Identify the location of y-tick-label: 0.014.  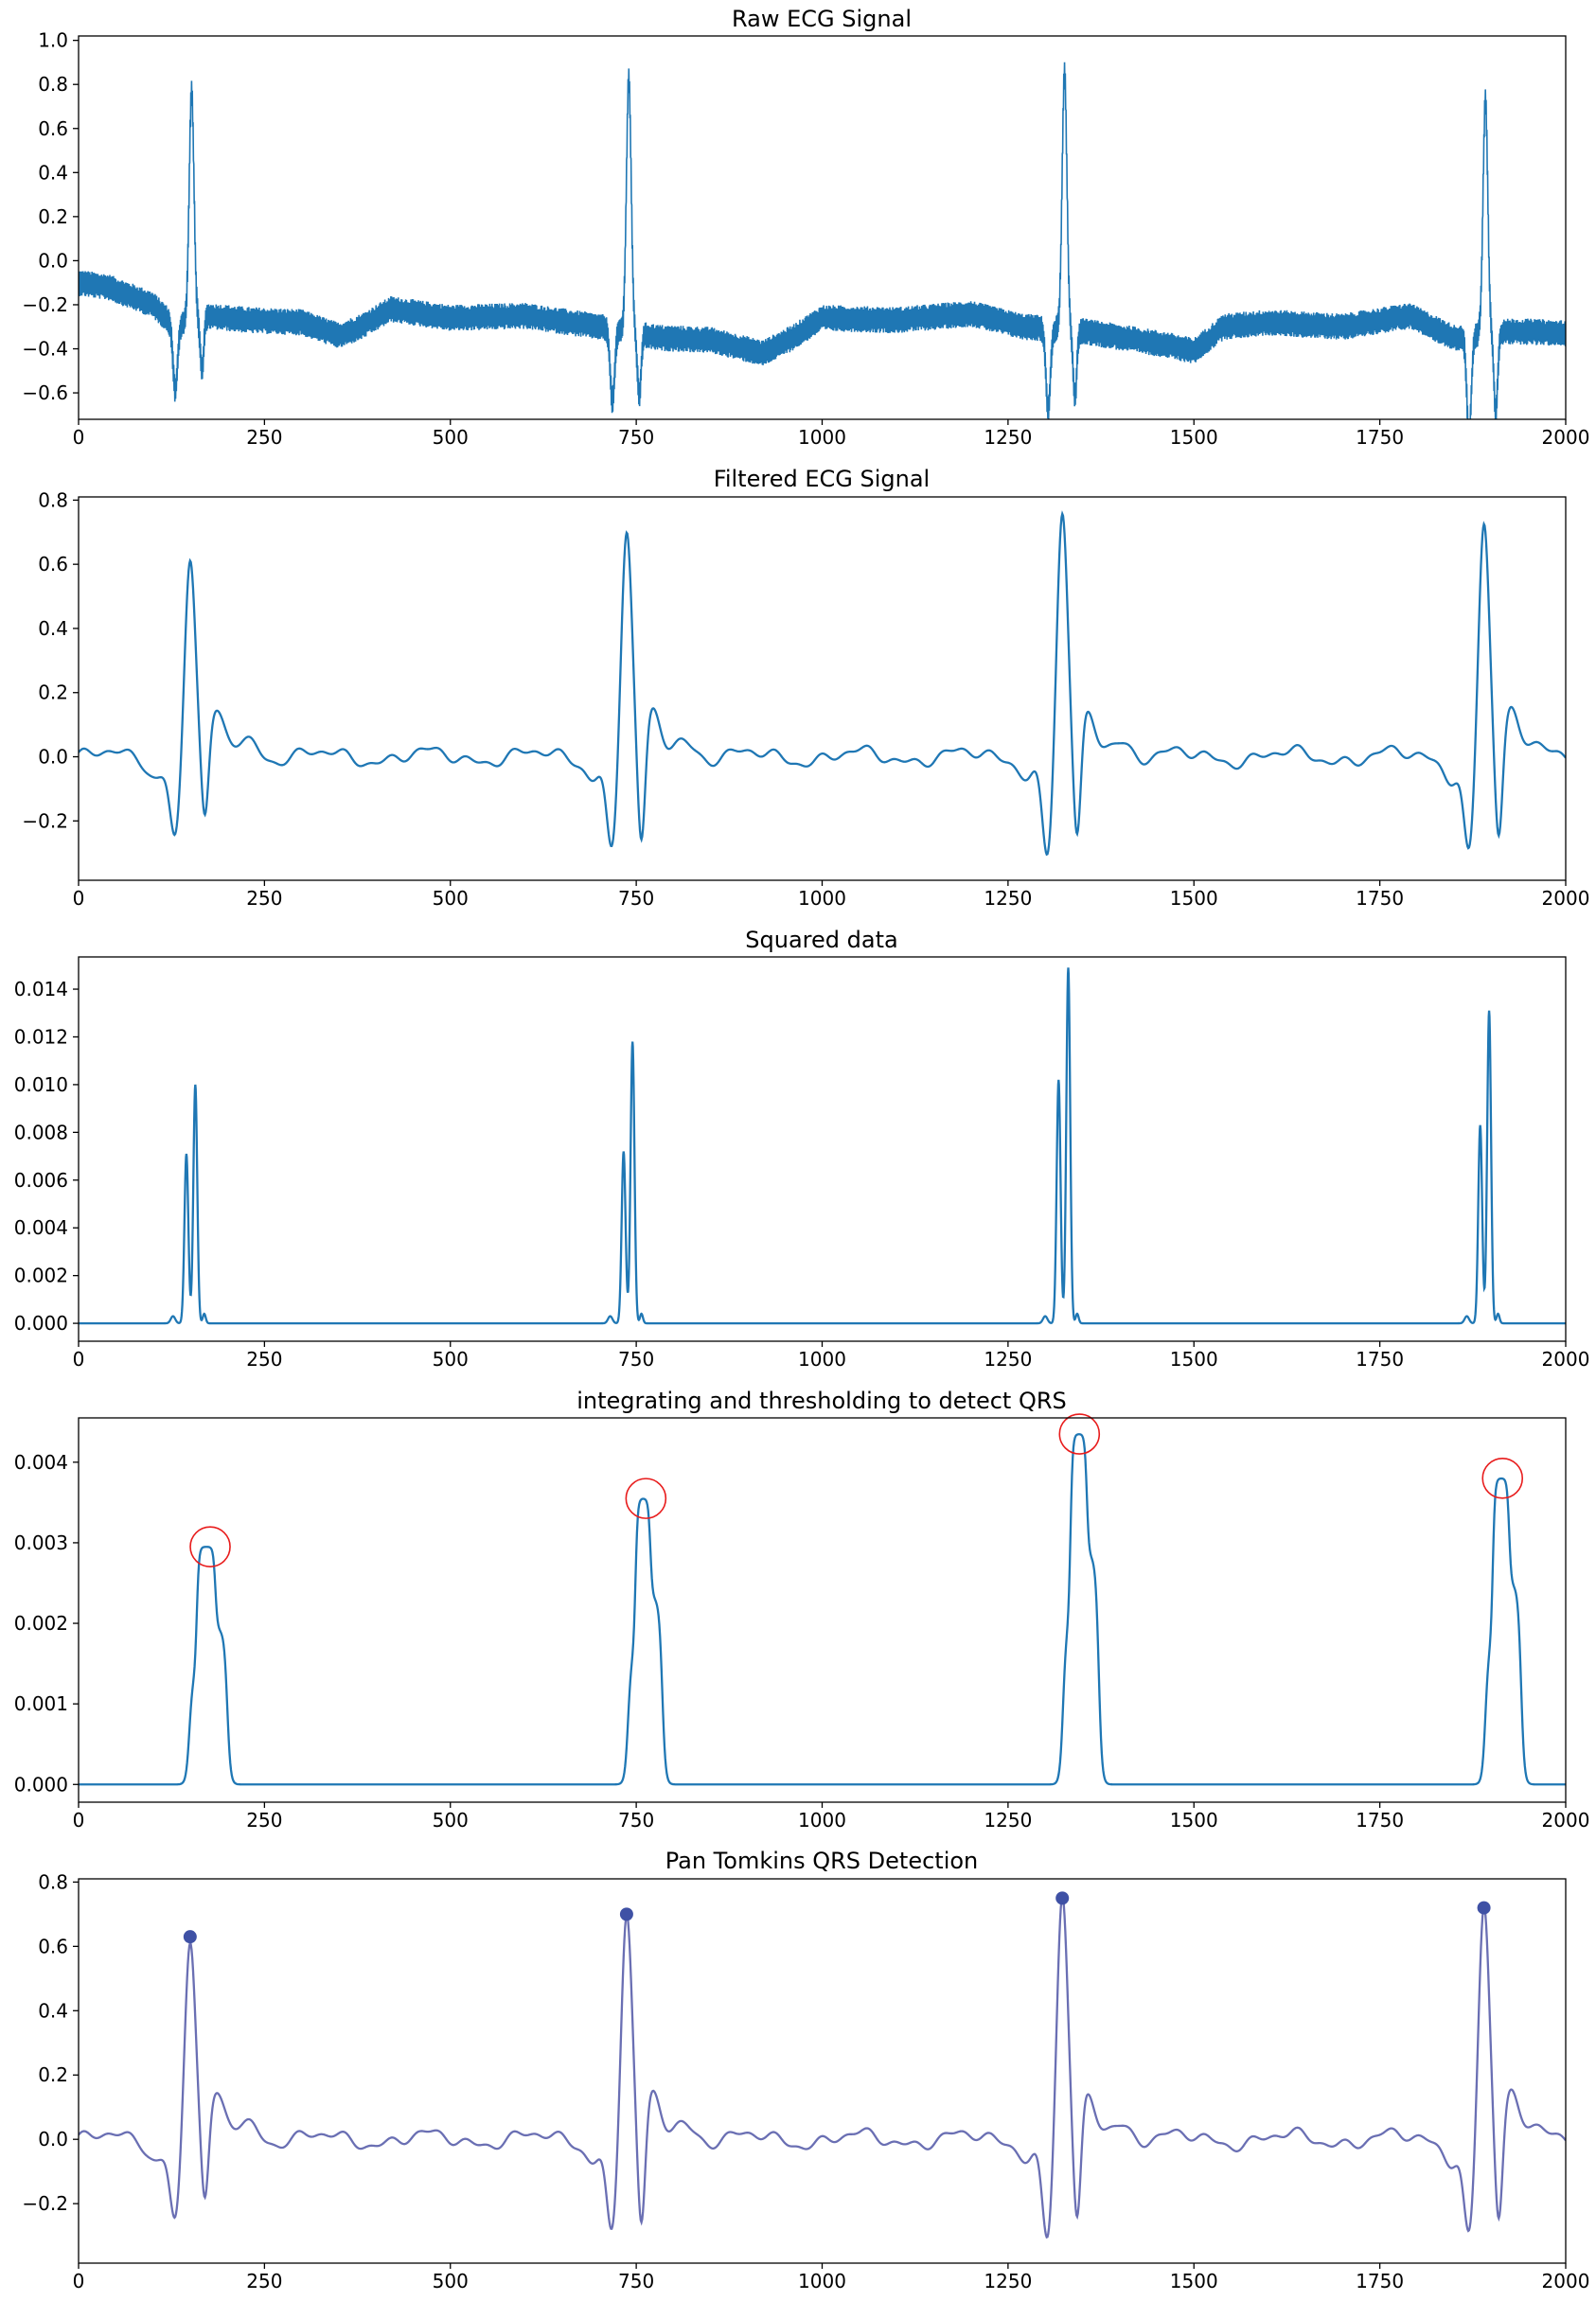
(41, 989).